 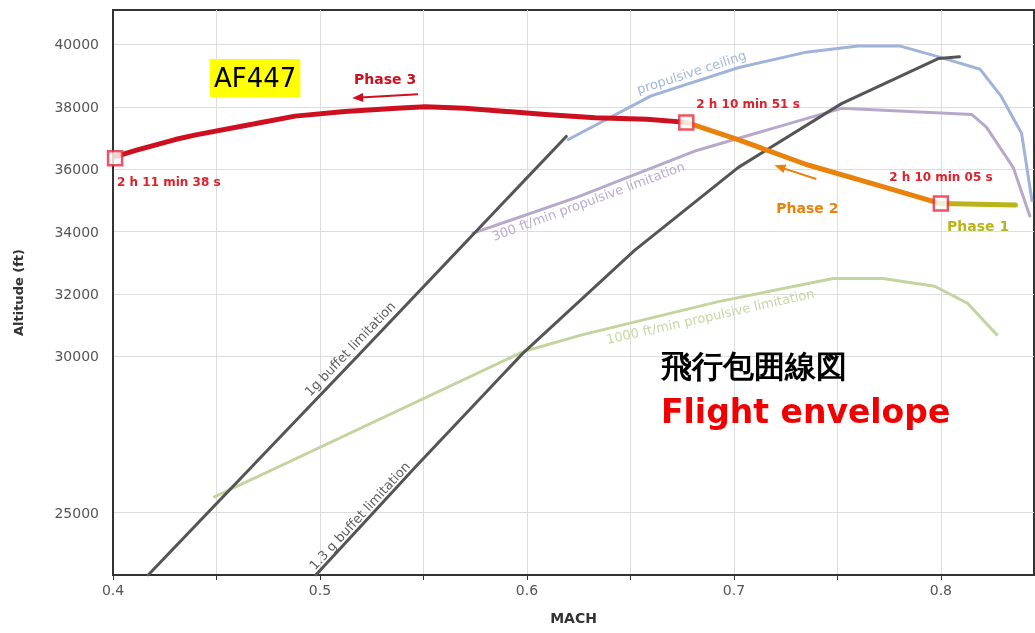 I want to click on x-tick-label: 0.4, so click(x=113, y=590).